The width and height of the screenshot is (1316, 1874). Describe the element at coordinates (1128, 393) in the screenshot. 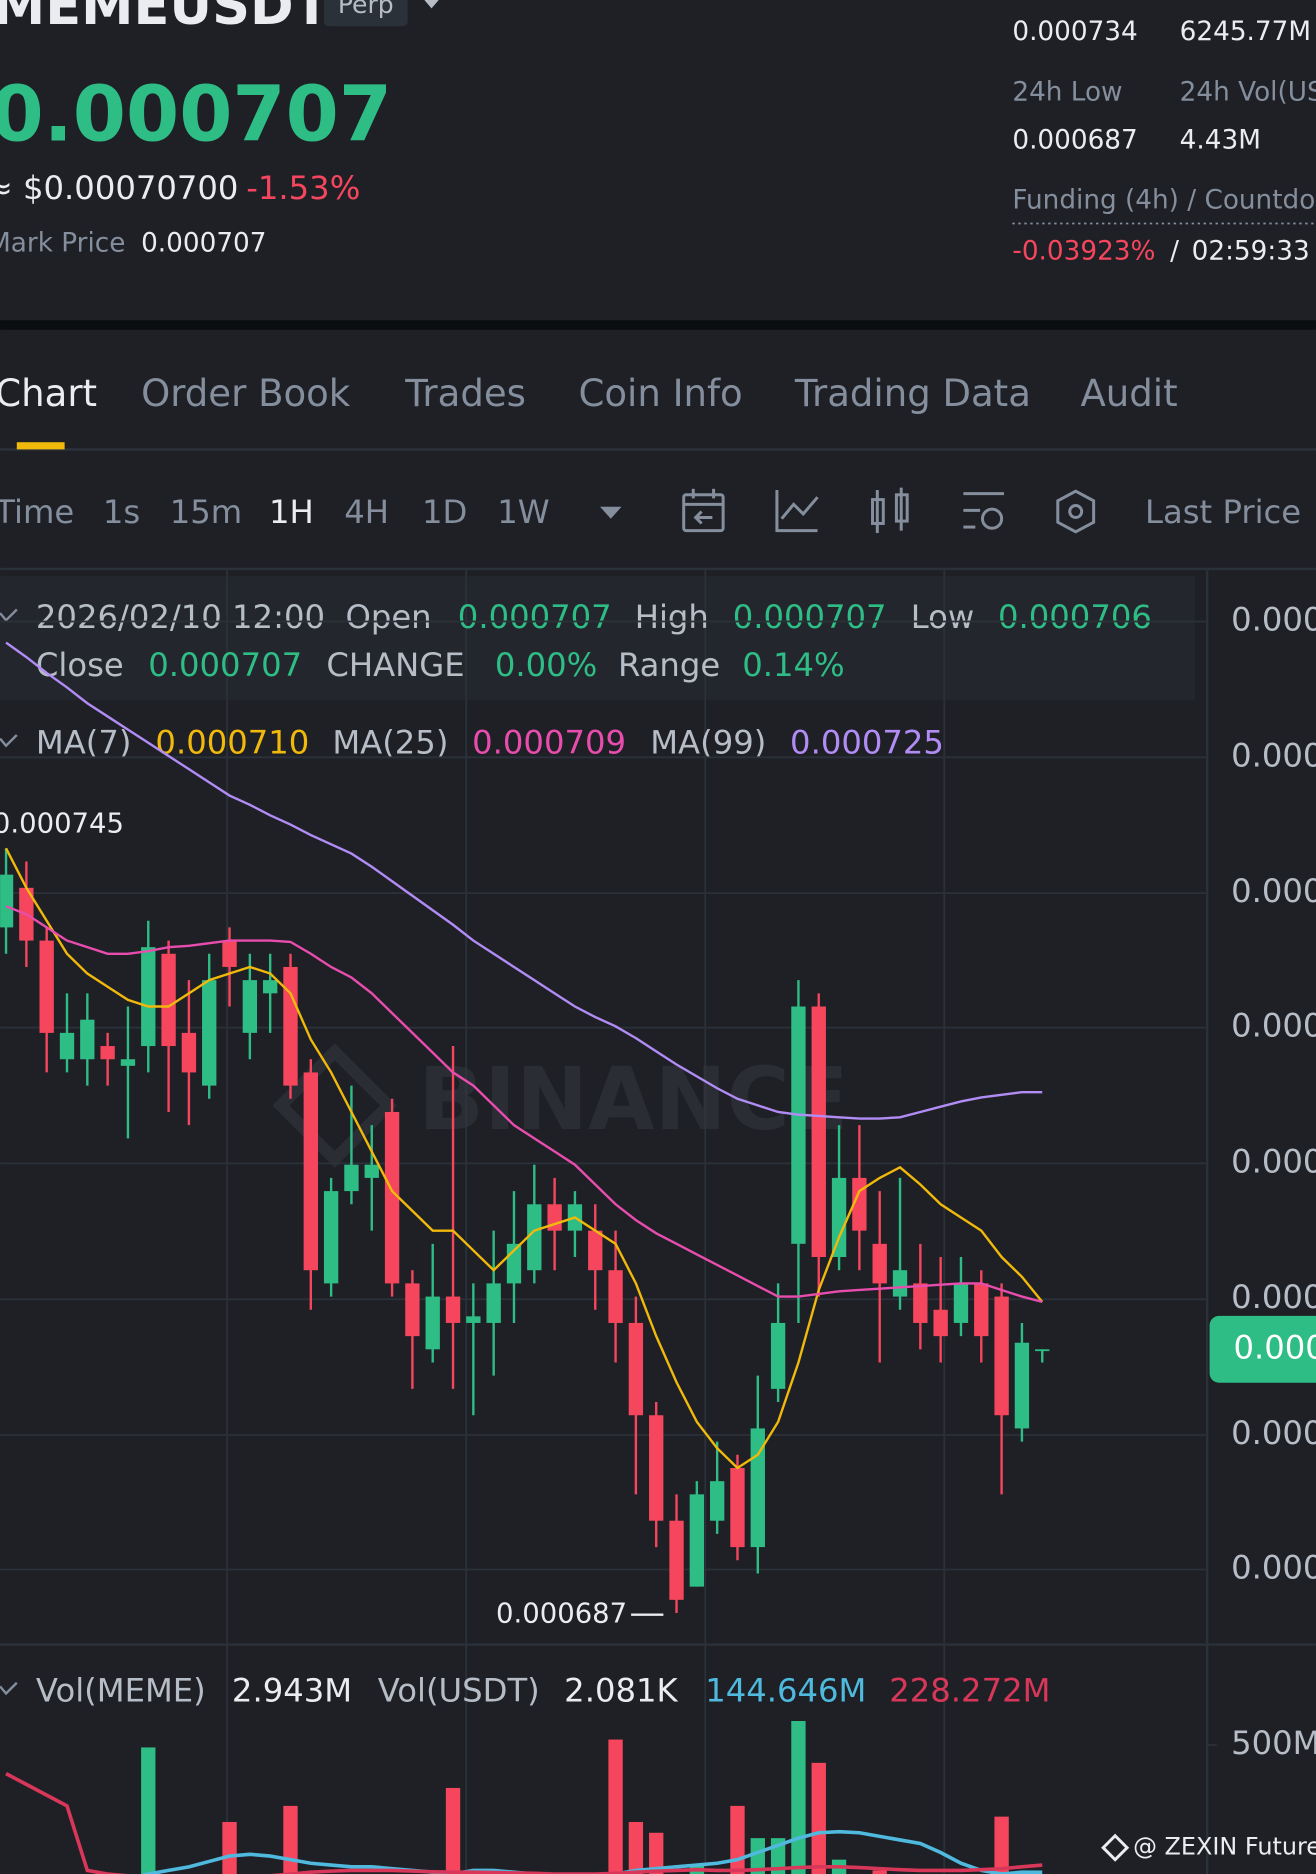

I see `tab: Audit` at that location.